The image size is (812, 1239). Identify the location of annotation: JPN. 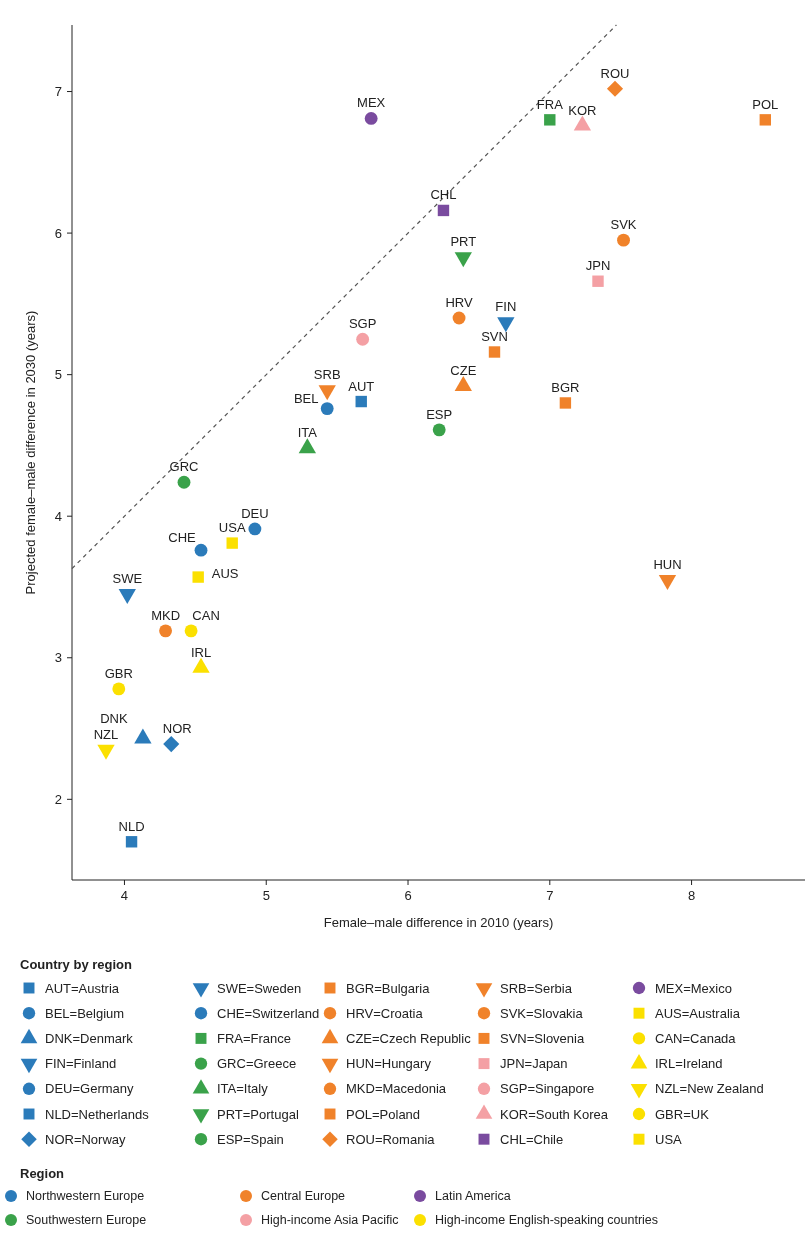
(598, 266).